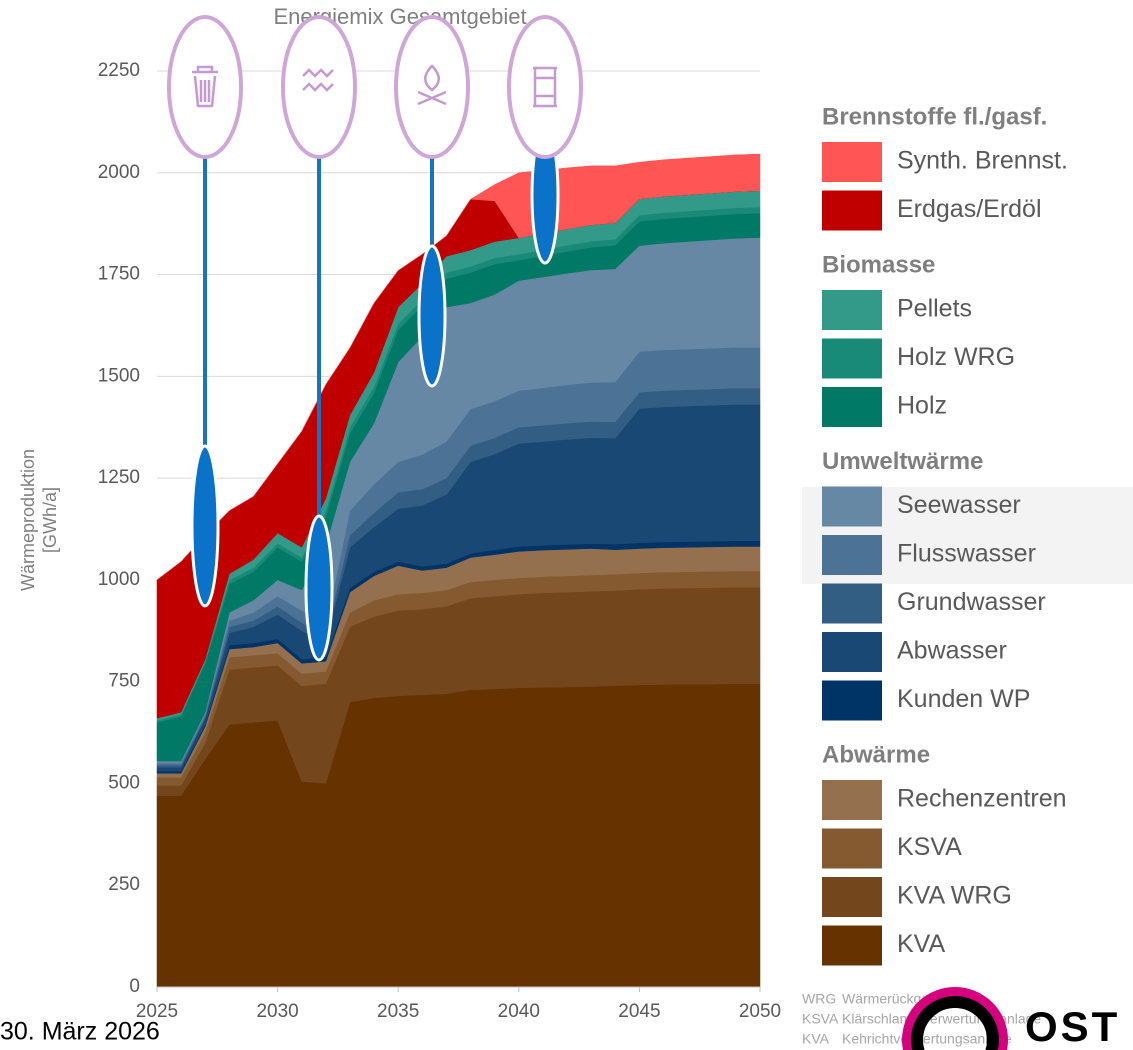 This screenshot has height=1050, width=1133. Describe the element at coordinates (941, 1019) in the screenshot. I see `footnote-text: Klärschlammverwertungsanlage` at that location.